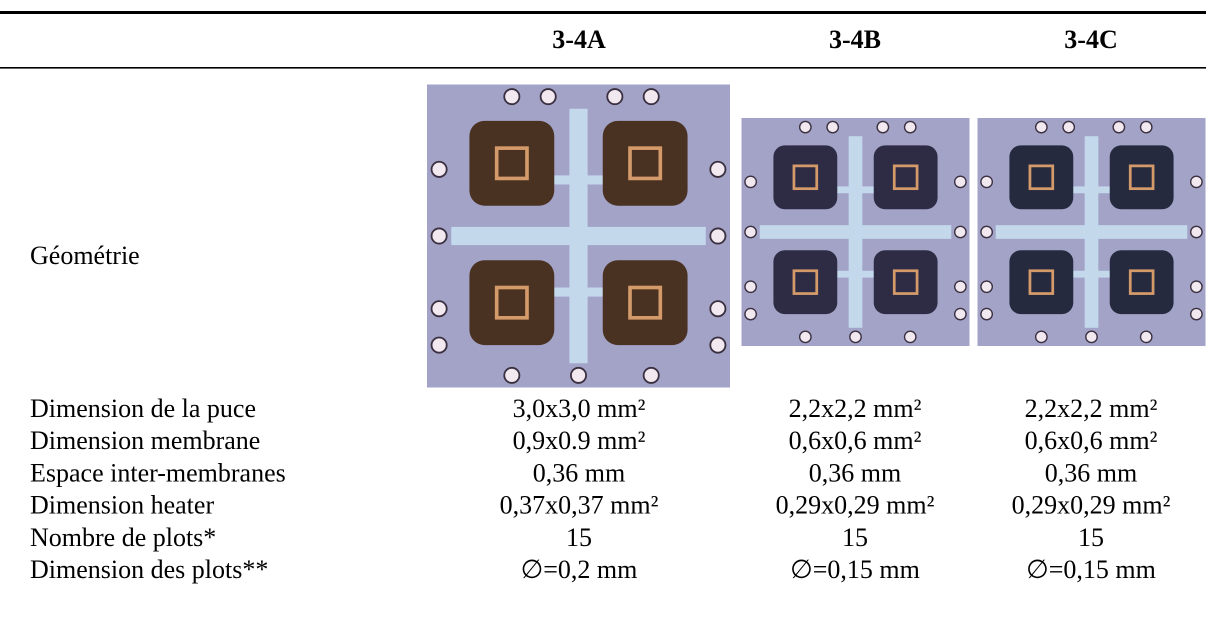 The height and width of the screenshot is (634, 1206). What do you see at coordinates (158, 472) in the screenshot?
I see `row-label: Espace inter-membranes` at bounding box center [158, 472].